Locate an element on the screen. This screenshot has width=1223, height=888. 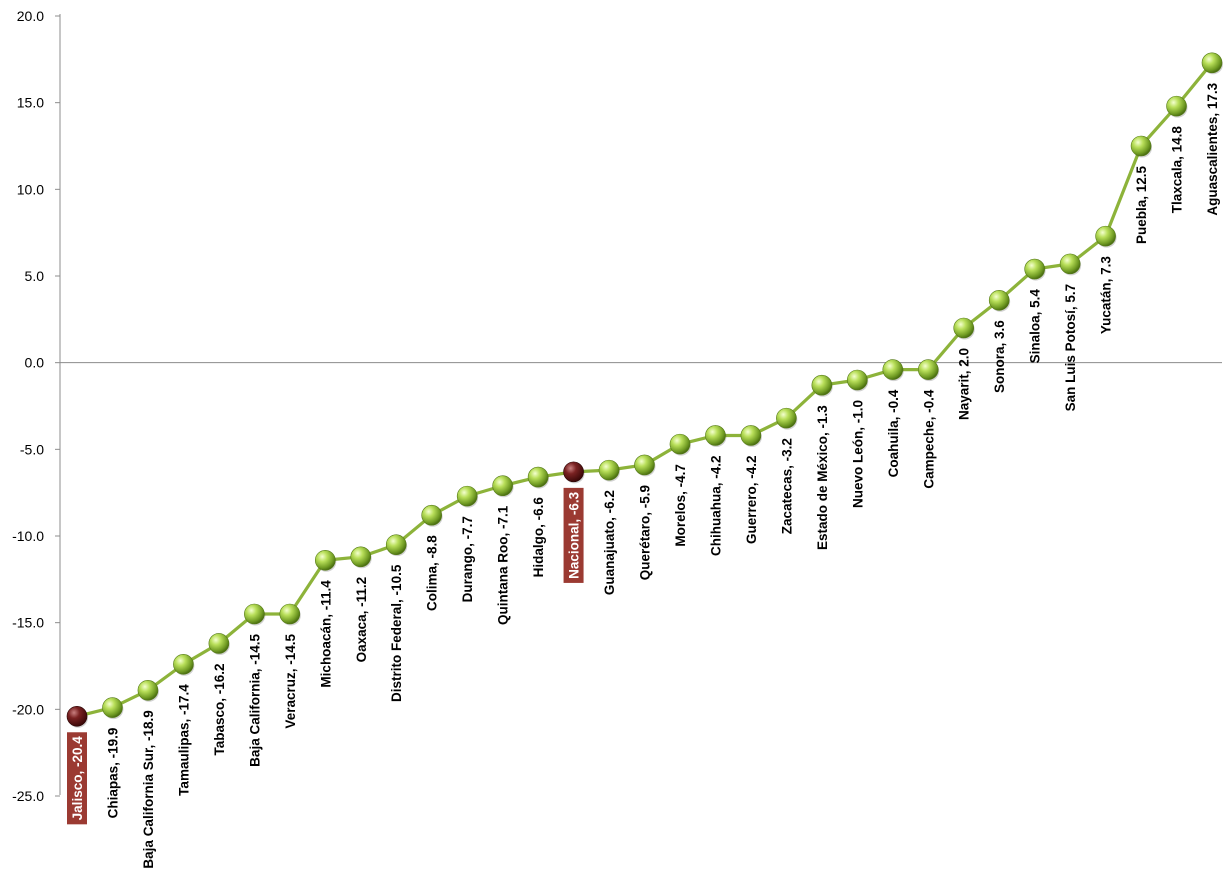
data-label: Veracruz, -14.5 is located at coordinates (290, 681).